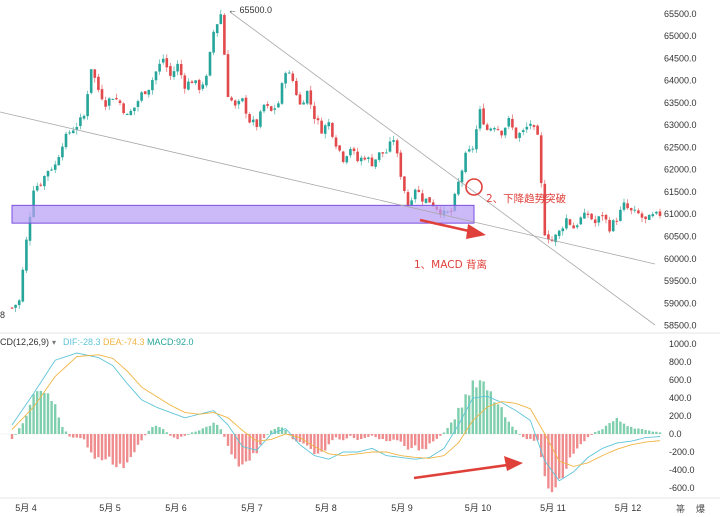 This screenshot has height=517, width=720. Describe the element at coordinates (250, 10) in the screenshot. I see `high-label: ← 65500.0` at that location.